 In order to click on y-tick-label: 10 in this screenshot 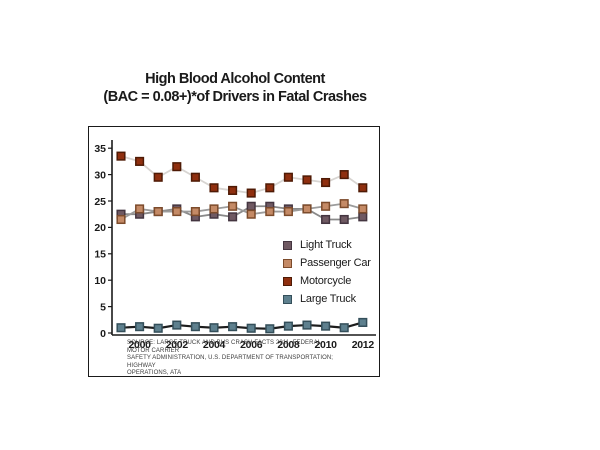, I will do `click(100, 281)`.